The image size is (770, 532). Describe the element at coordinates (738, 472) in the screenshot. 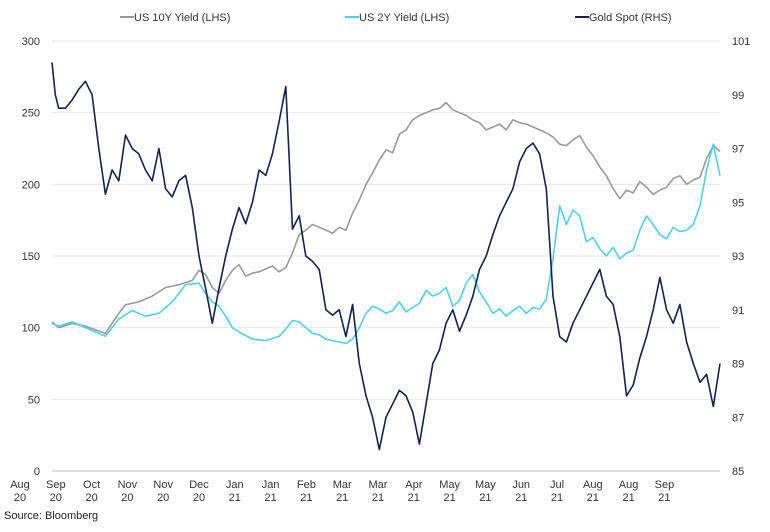

I see `right-tick-label: 85` at that location.